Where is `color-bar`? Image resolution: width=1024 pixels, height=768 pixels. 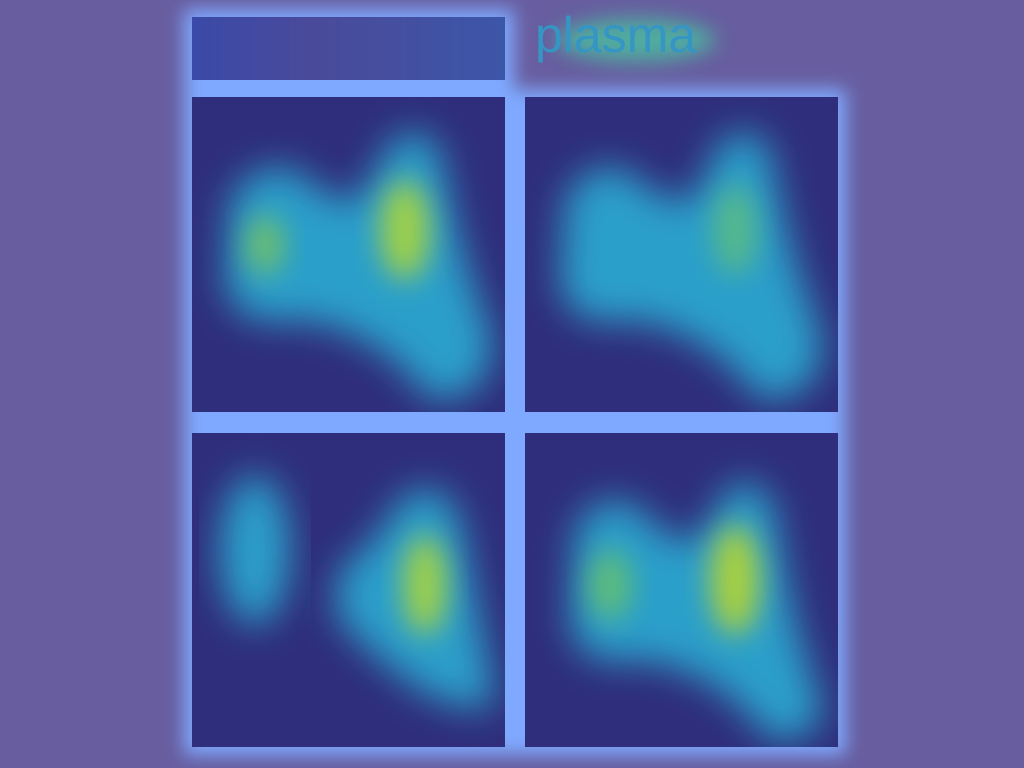
color-bar is located at coordinates (348, 48).